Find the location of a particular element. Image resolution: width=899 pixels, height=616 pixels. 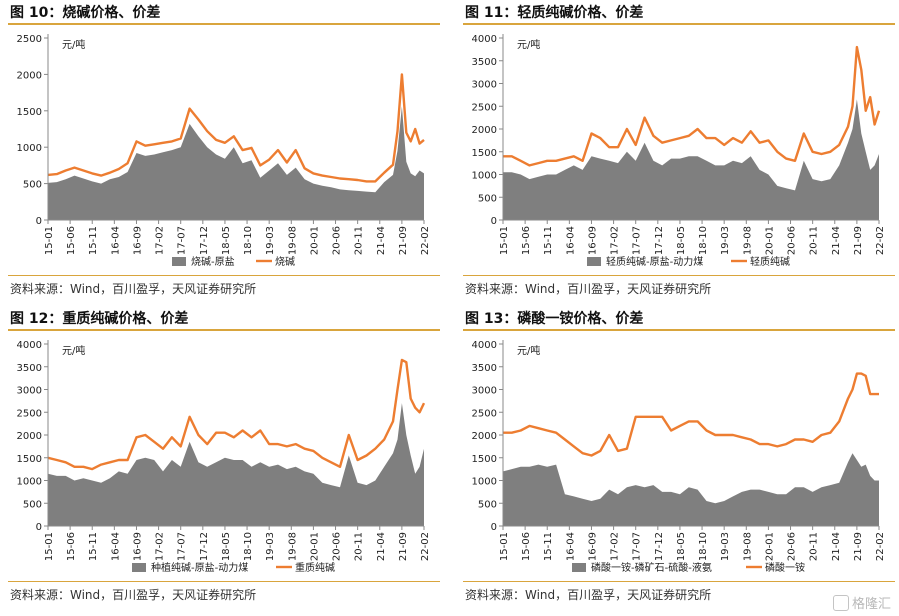

x-tick-label: 15-11 is located at coordinates (93, 240).